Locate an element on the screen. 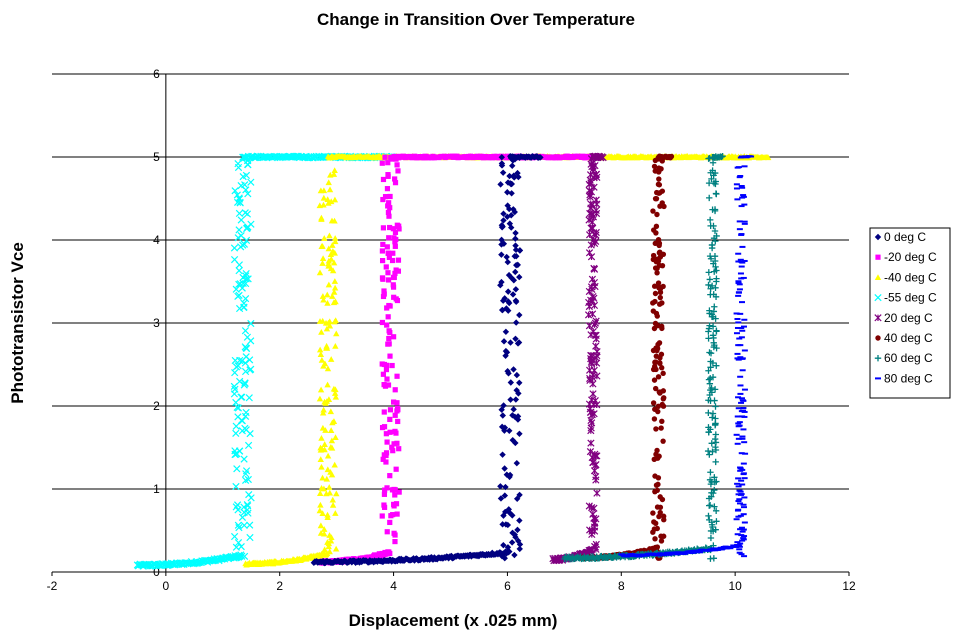 The height and width of the screenshot is (635, 953). y-tick-labels: 0 1 2 3 4 5 6 is located at coordinates (156, 323).